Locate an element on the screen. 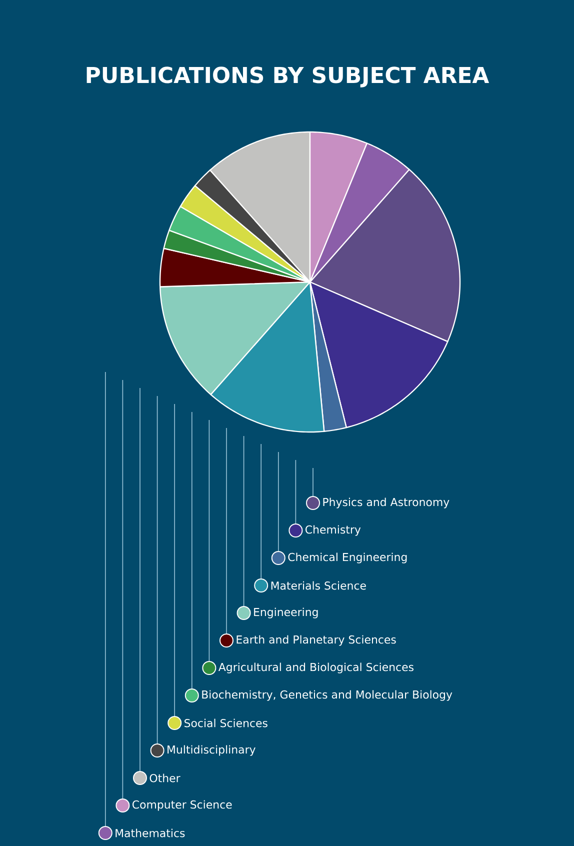 This screenshot has width=574, height=846. legend-label: Earth and Planetary Sciences is located at coordinates (316, 640).